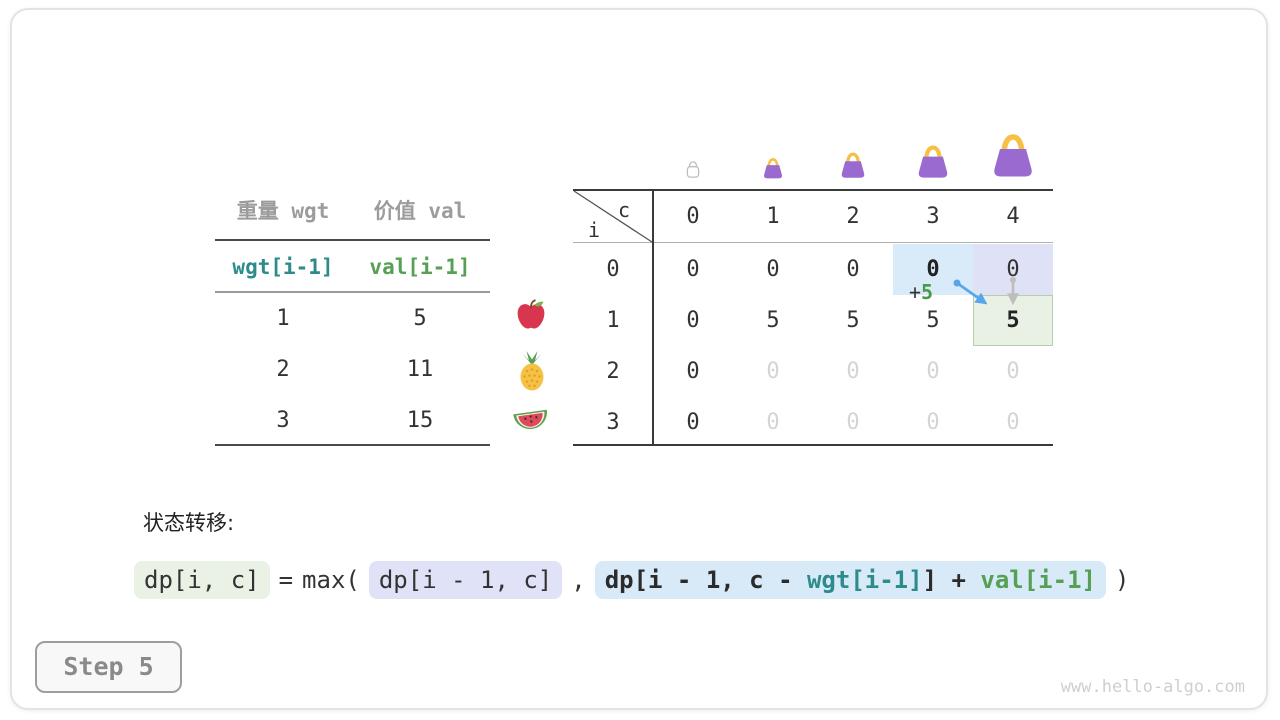 The width and height of the screenshot is (1280, 720). Describe the element at coordinates (420, 267) in the screenshot. I see `items-formula-val: val[i-1]` at that location.